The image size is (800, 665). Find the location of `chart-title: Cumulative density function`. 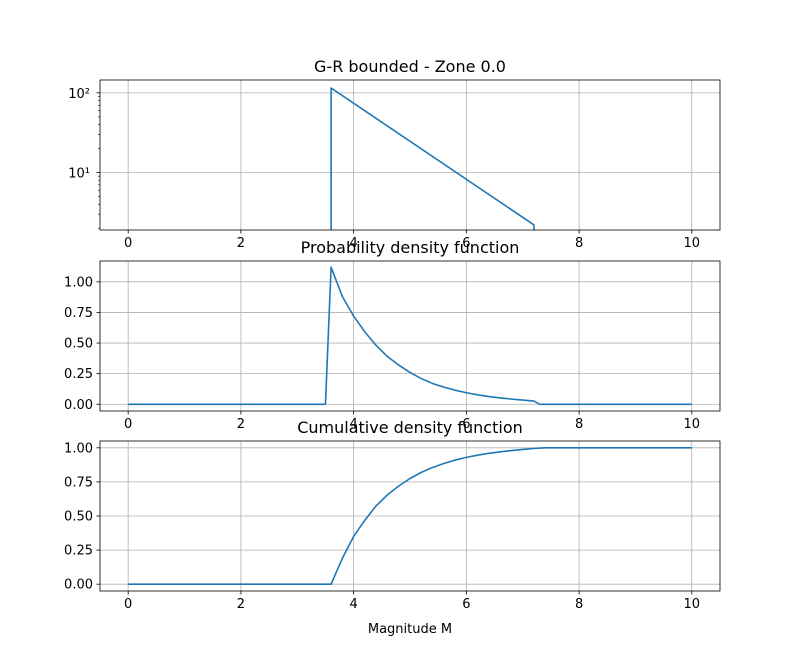

chart-title: Cumulative density function is located at coordinates (410, 427).